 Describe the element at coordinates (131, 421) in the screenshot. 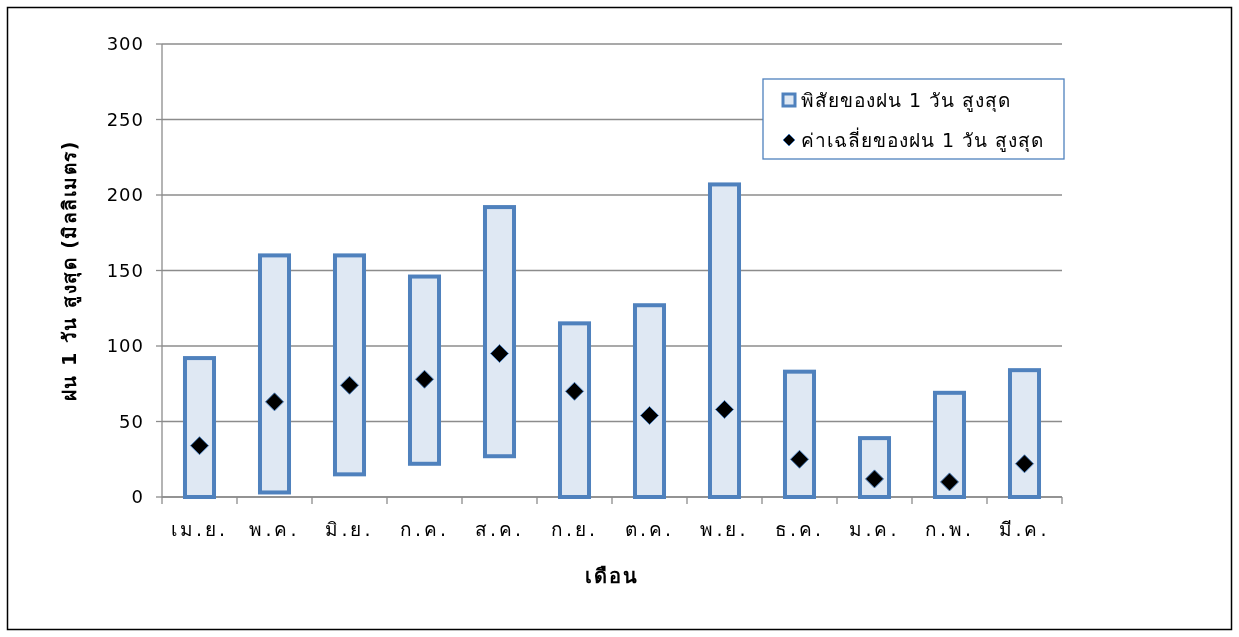

I see `y-tick-label: 50` at that location.